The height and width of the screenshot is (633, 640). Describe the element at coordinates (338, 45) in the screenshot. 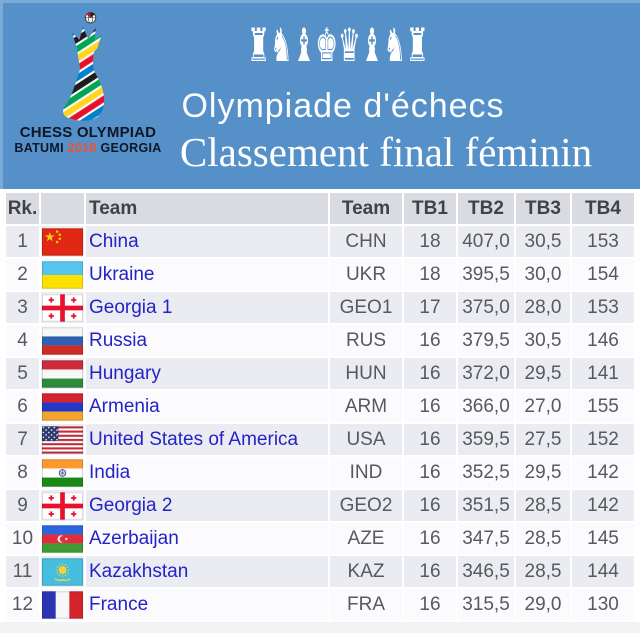

I see `chess-pieces-icon: ♜♞♝♚♛♝♞♜` at that location.